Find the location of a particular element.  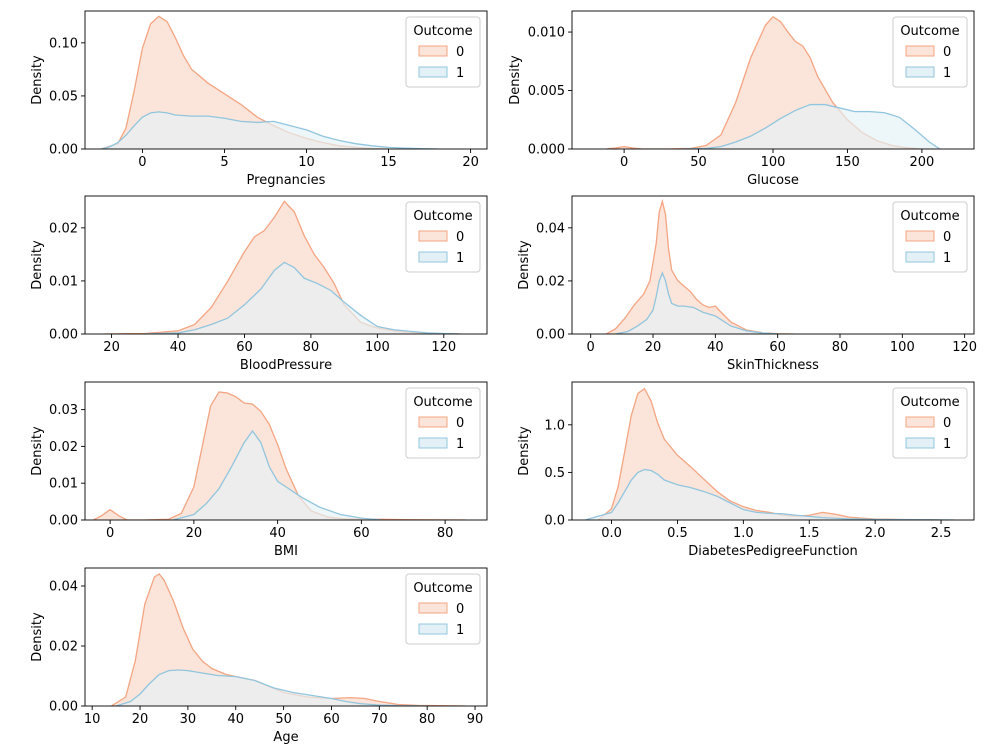

x-tick-label: 200 is located at coordinates (921, 162).